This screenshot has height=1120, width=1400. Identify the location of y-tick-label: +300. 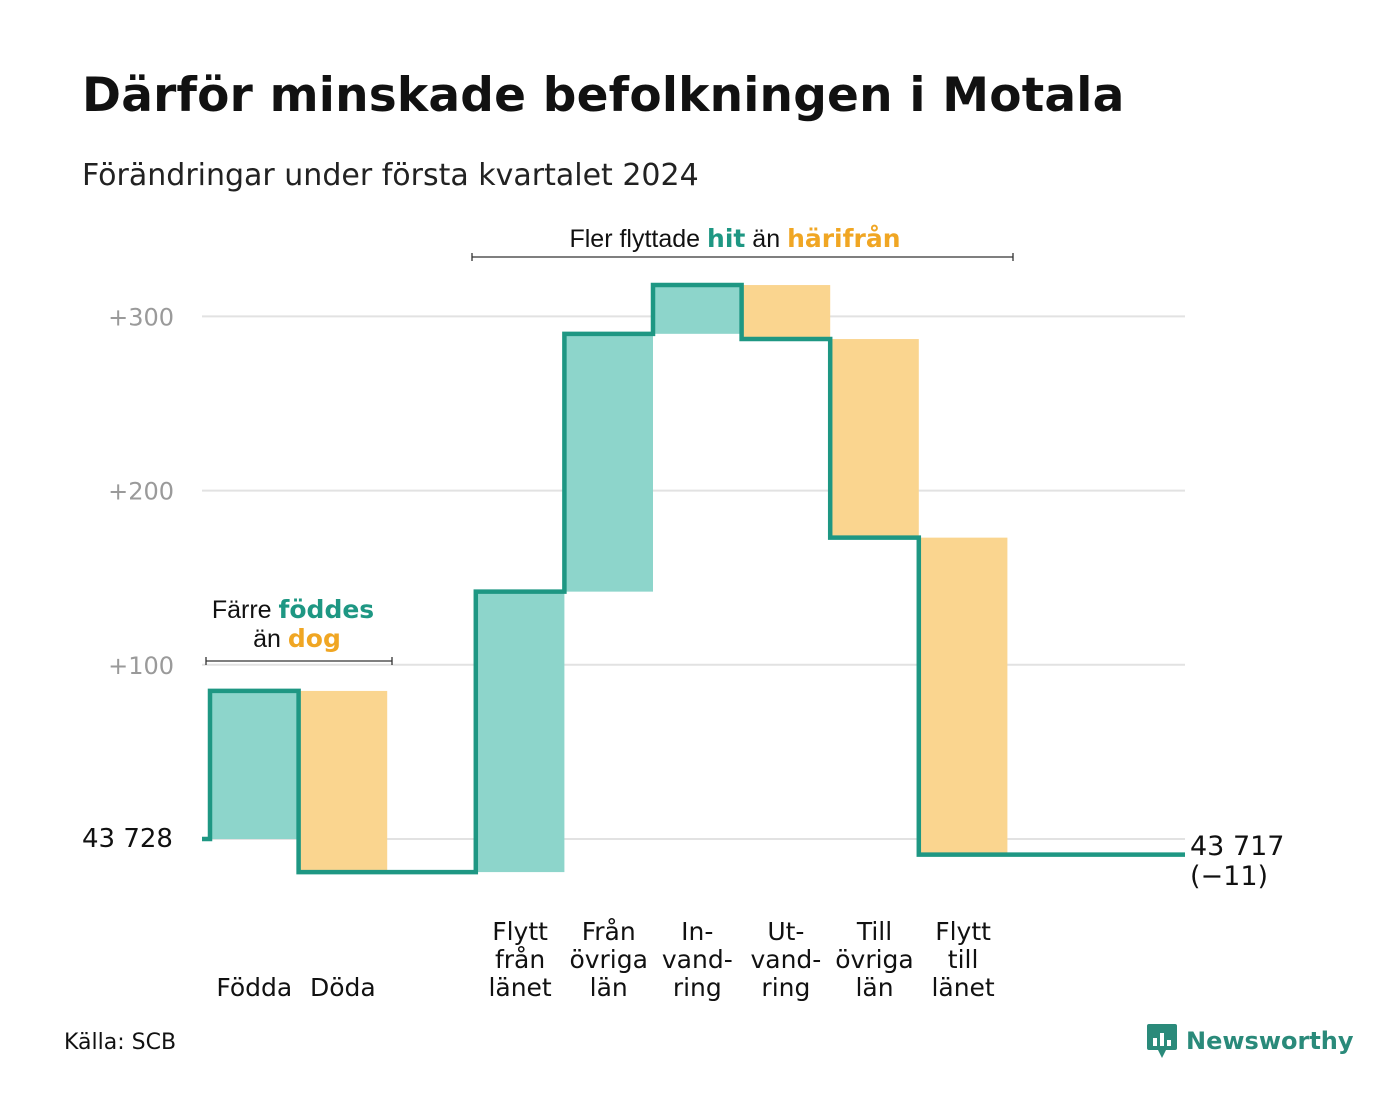
(141, 317).